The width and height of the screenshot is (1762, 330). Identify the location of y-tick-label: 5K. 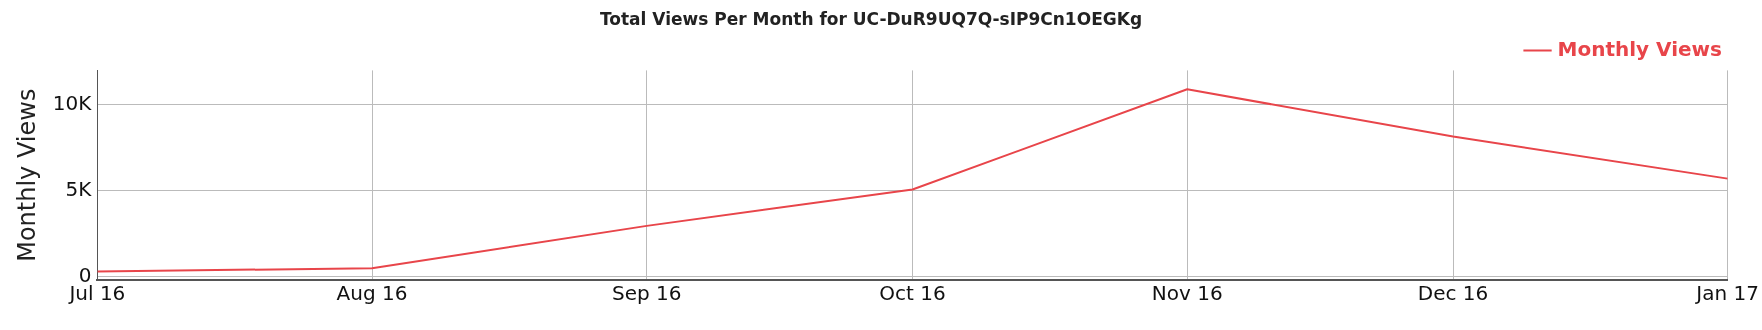
(79, 188).